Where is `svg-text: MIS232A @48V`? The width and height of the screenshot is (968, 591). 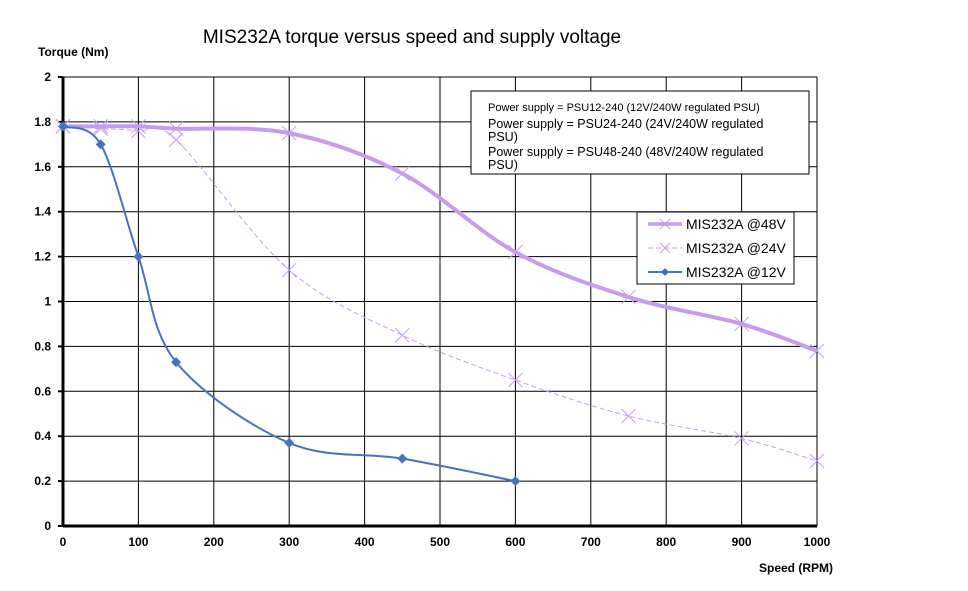 svg-text: MIS232A @48V is located at coordinates (736, 224).